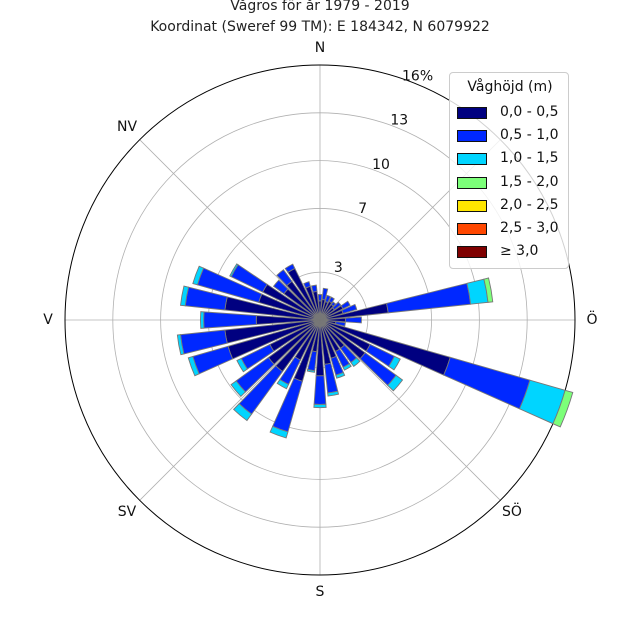 The width and height of the screenshot is (640, 640). What do you see at coordinates (529, 112) in the screenshot?
I see `legend-label: 0,0 - 0,5` at bounding box center [529, 112].